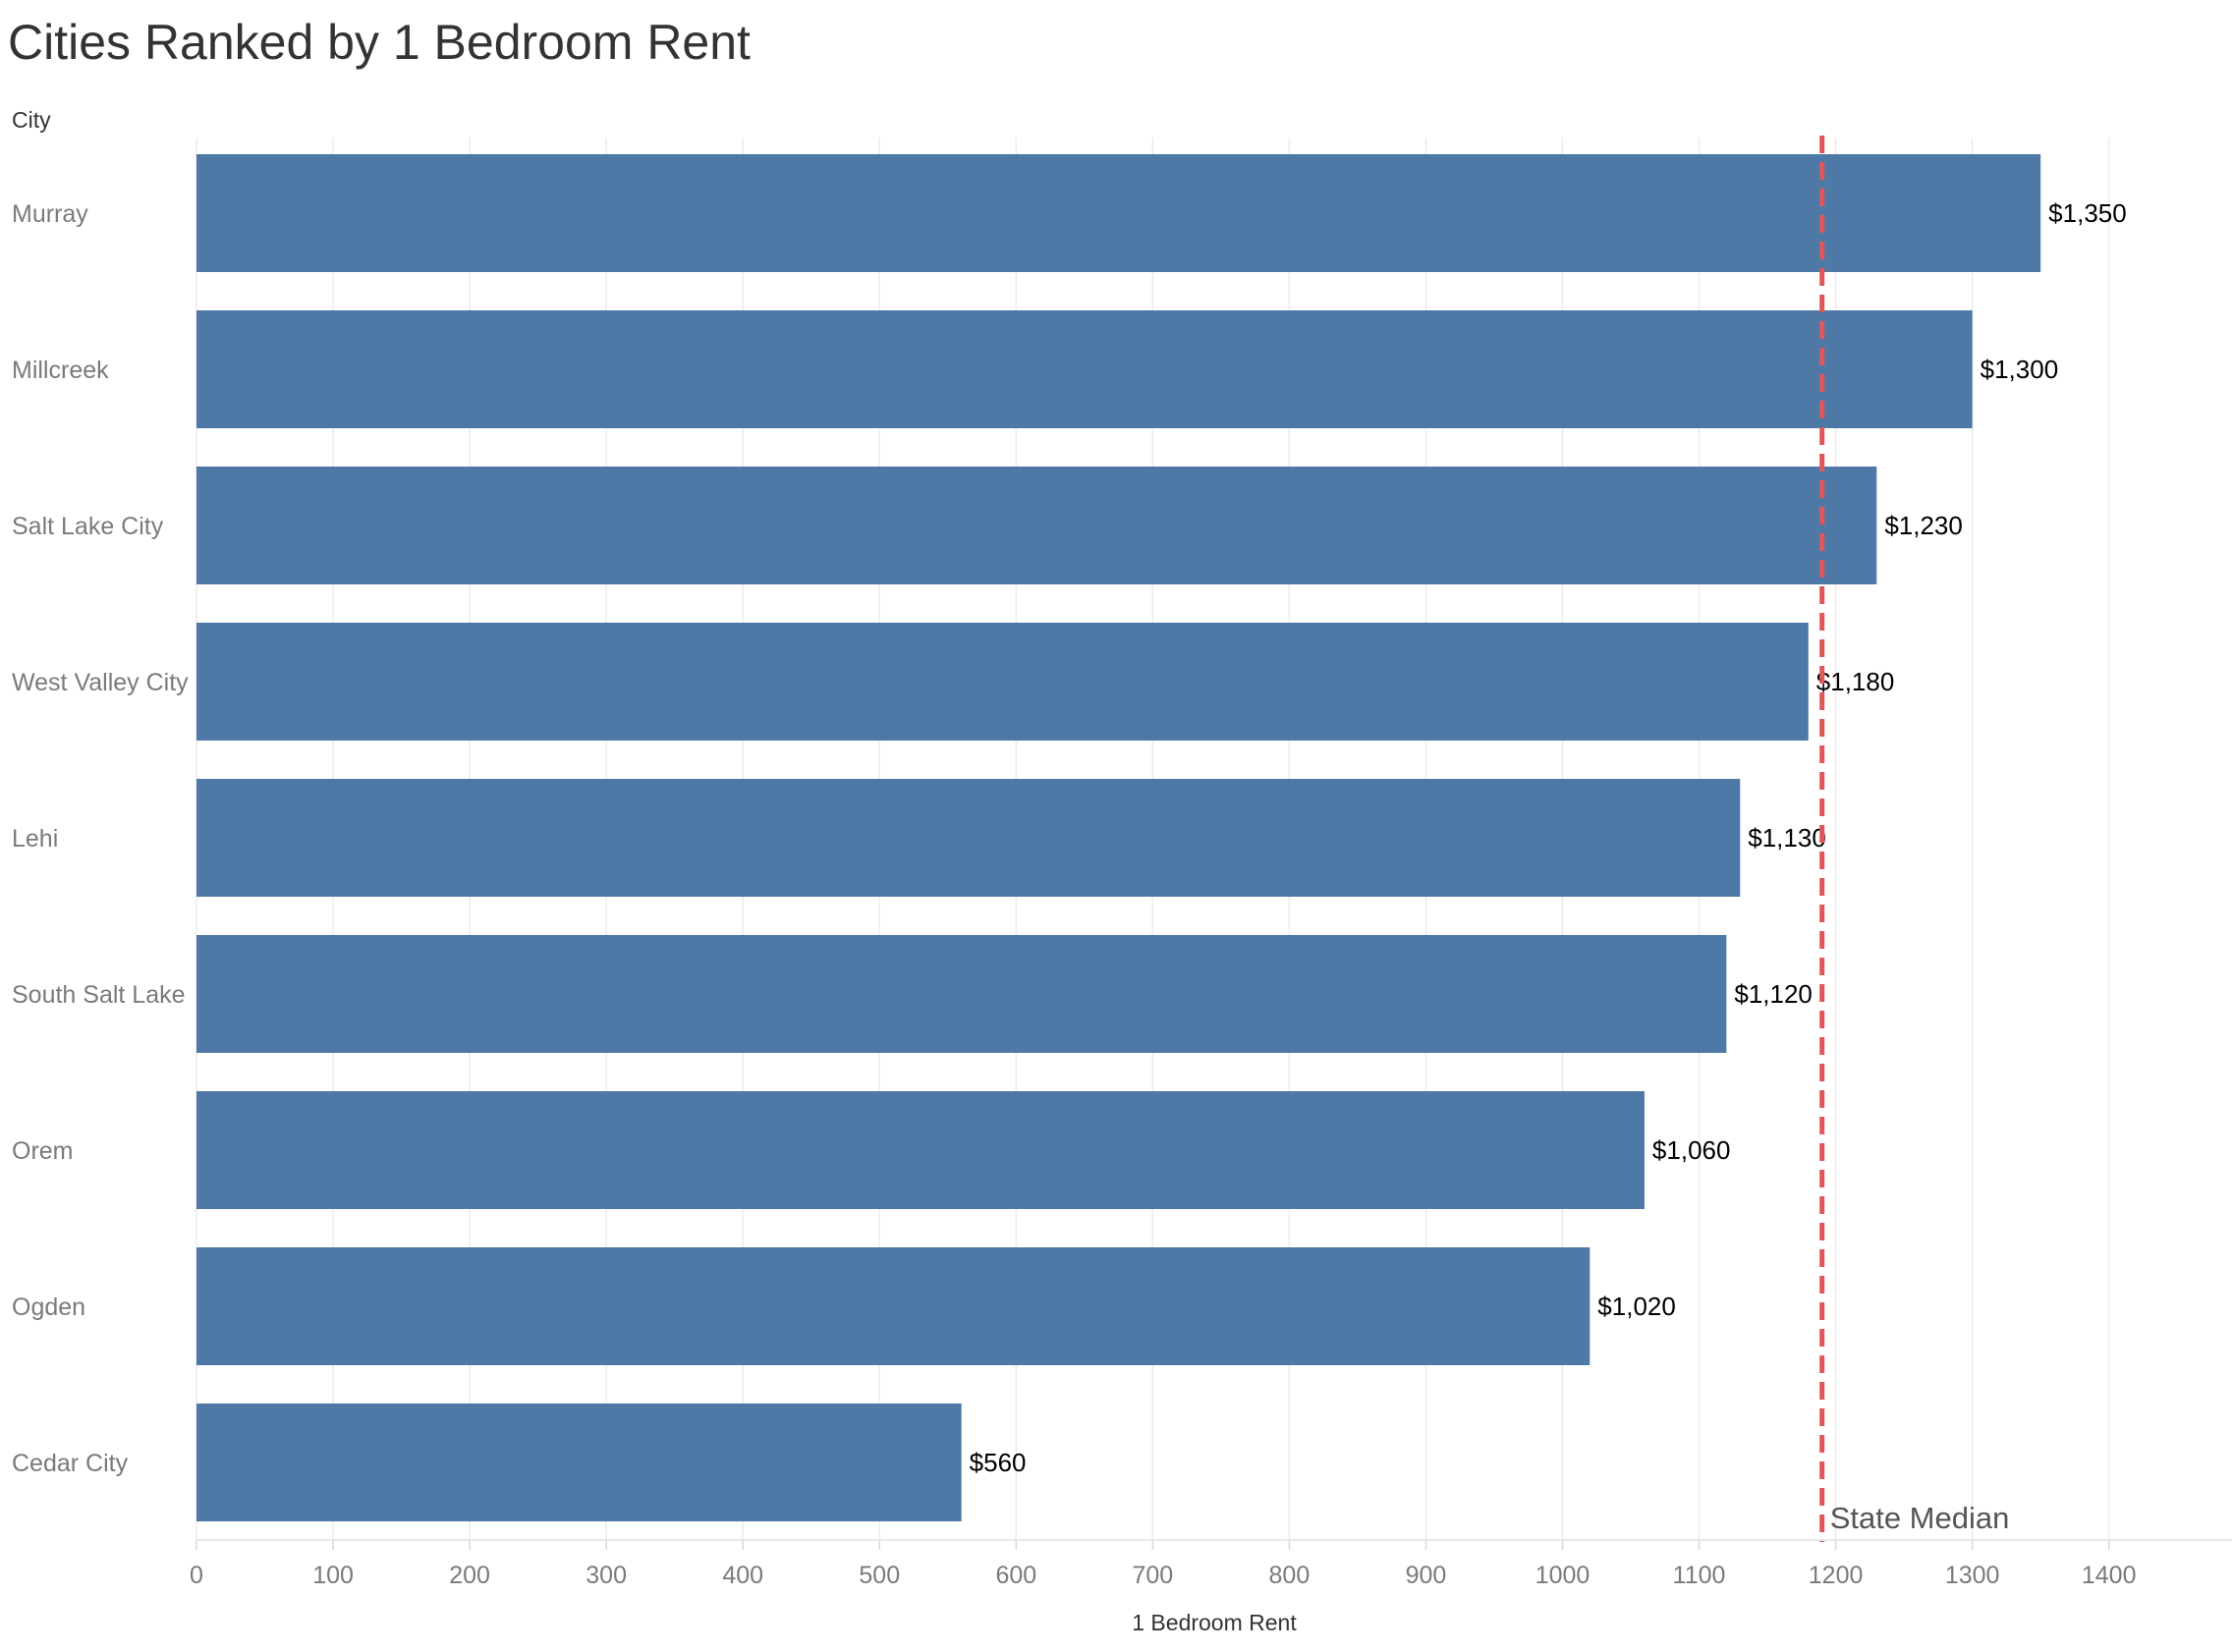  What do you see at coordinates (998, 1462) in the screenshot?
I see `data-label: $560` at bounding box center [998, 1462].